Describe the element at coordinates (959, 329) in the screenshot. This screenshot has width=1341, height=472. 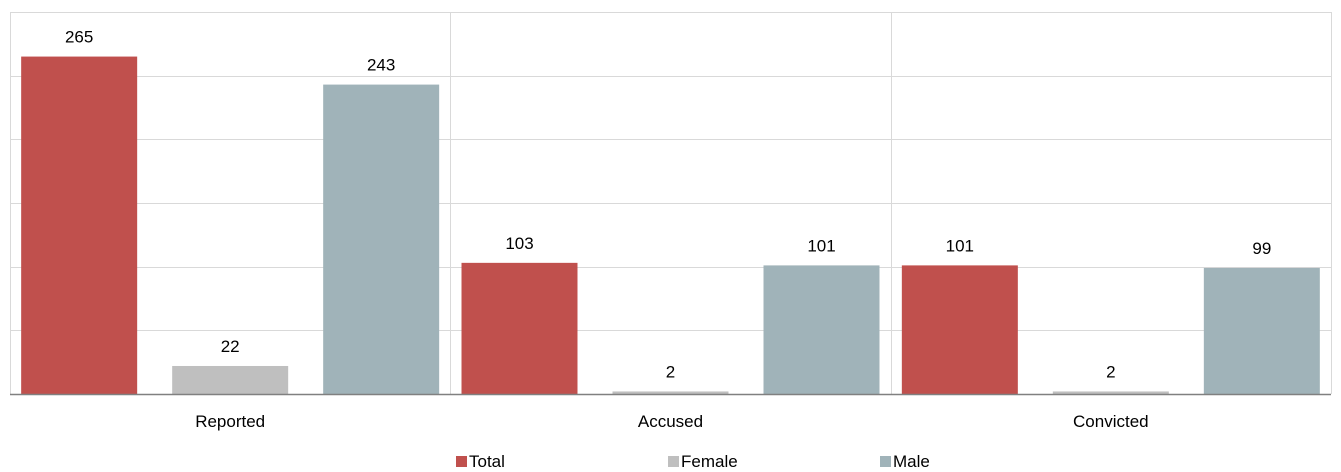
I see `bar-total-convicted` at that location.